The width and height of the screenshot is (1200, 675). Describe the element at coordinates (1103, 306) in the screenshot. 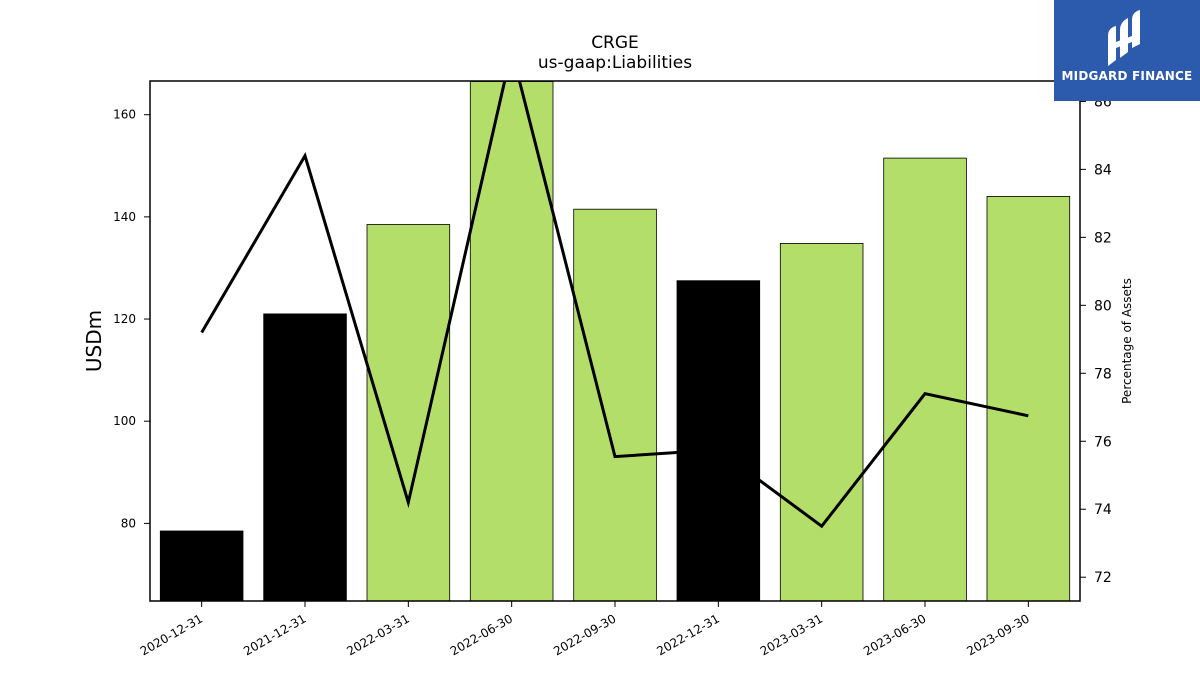

I see `y-right-tick-label: 80` at that location.